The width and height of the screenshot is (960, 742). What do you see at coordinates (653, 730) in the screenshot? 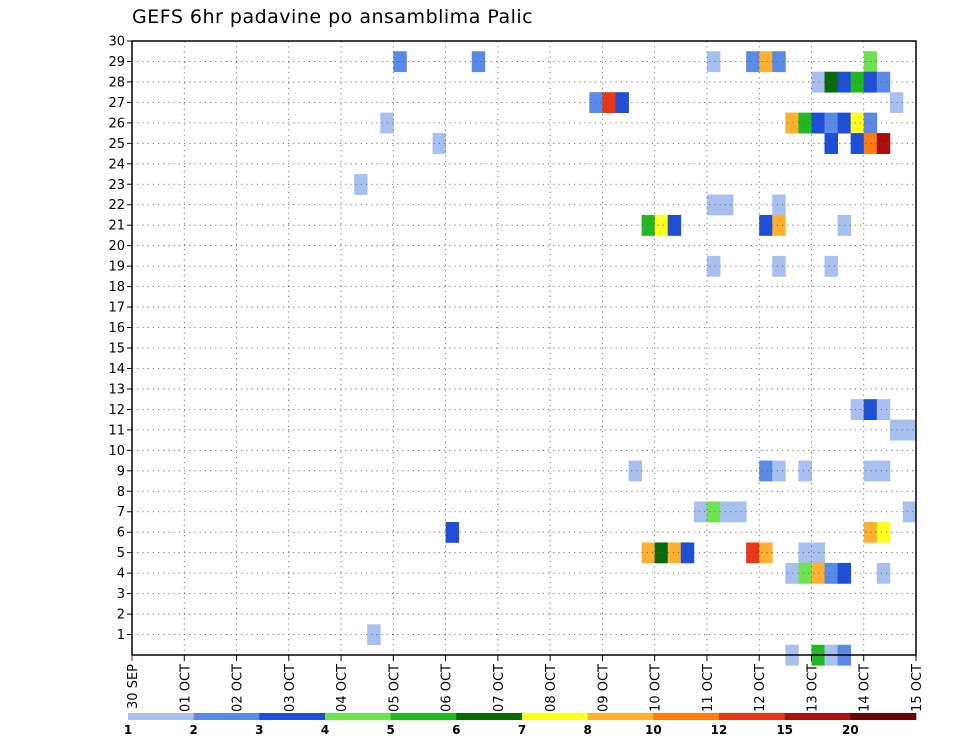
I see `colorbar-label: 10` at bounding box center [653, 730].